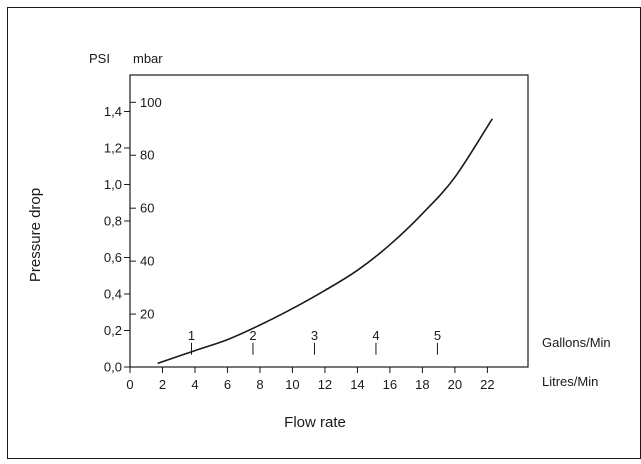 The width and height of the screenshot is (641, 464). Describe the element at coordinates (191, 335) in the screenshot. I see `gallon-tick-label: 1` at that location.